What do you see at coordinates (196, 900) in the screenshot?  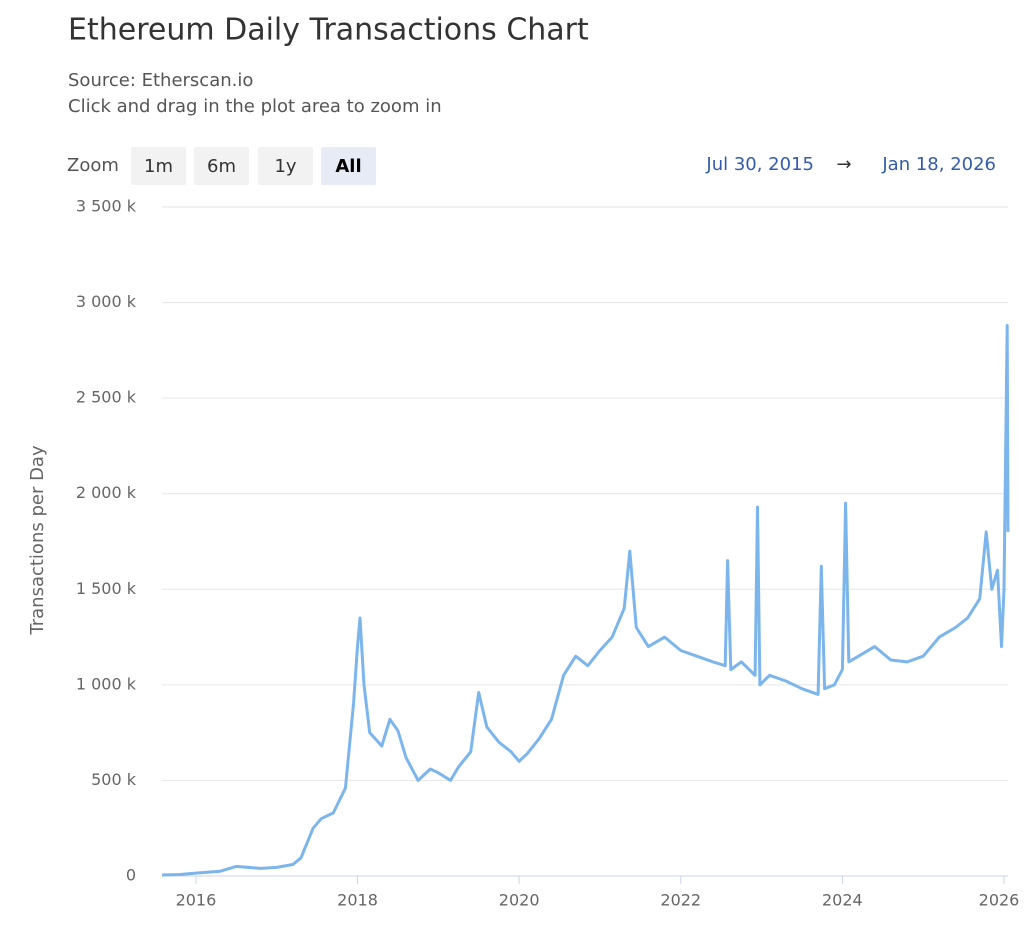 I see `x-tick-label: 2016` at bounding box center [196, 900].